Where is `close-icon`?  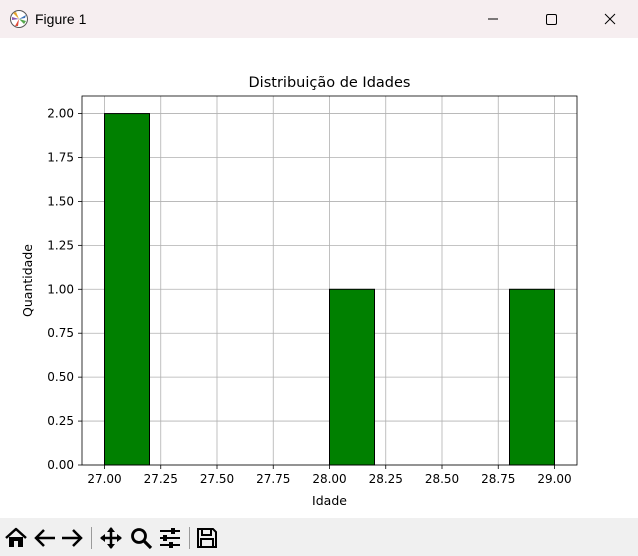
close-icon is located at coordinates (610, 19).